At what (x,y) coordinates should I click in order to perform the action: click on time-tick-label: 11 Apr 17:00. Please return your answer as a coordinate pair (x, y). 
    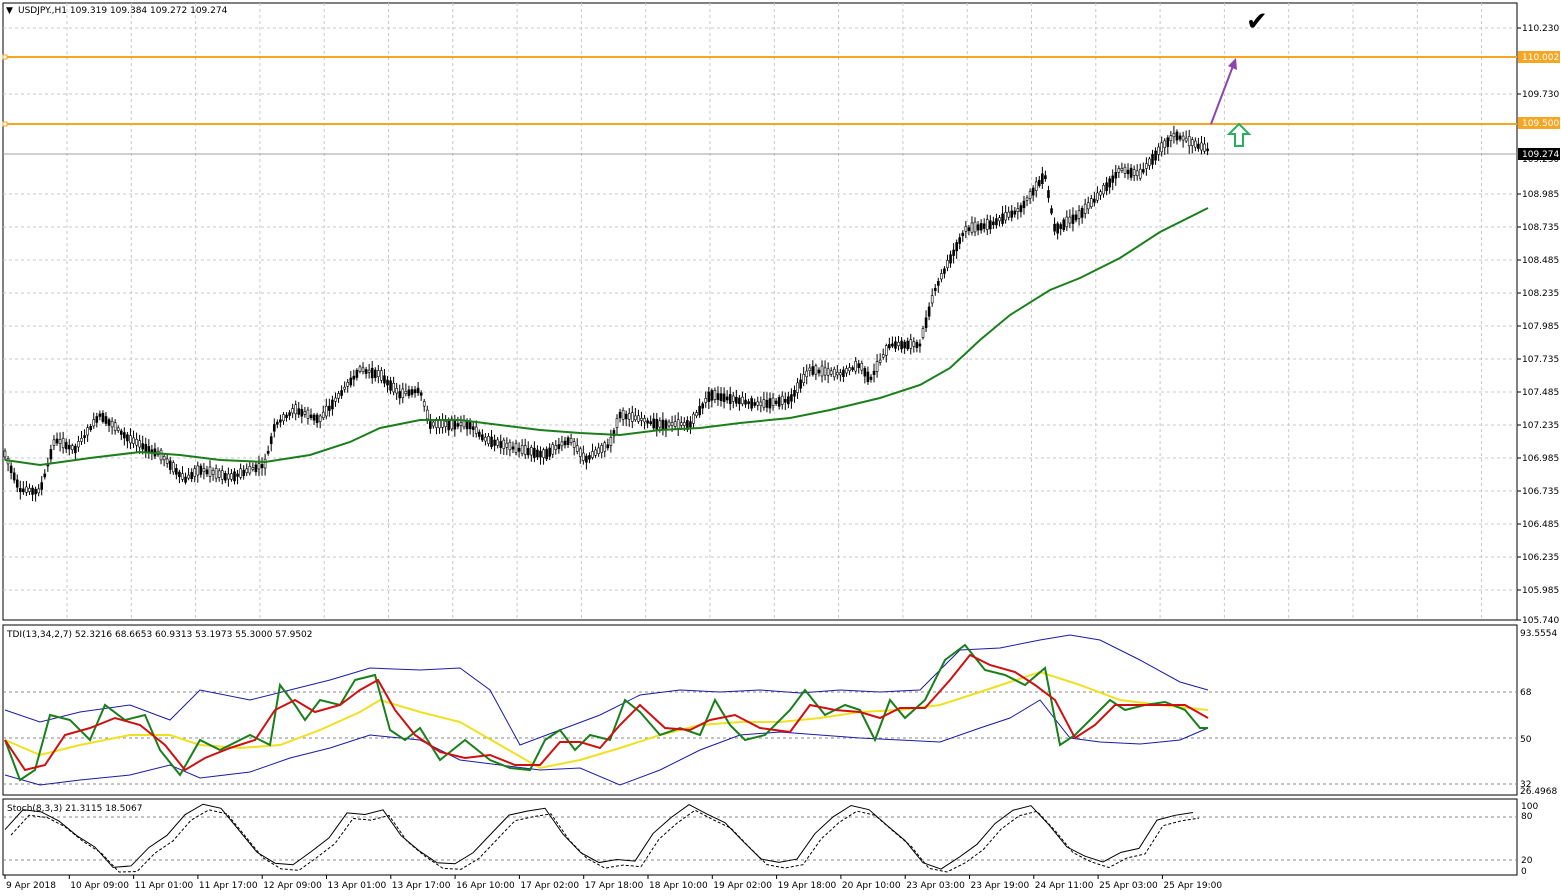
    Looking at the image, I should click on (228, 886).